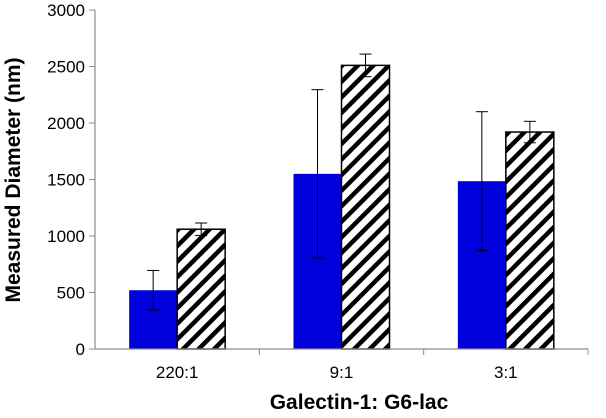  Describe the element at coordinates (342, 372) in the screenshot. I see `x-tick-label: 9:1` at that location.